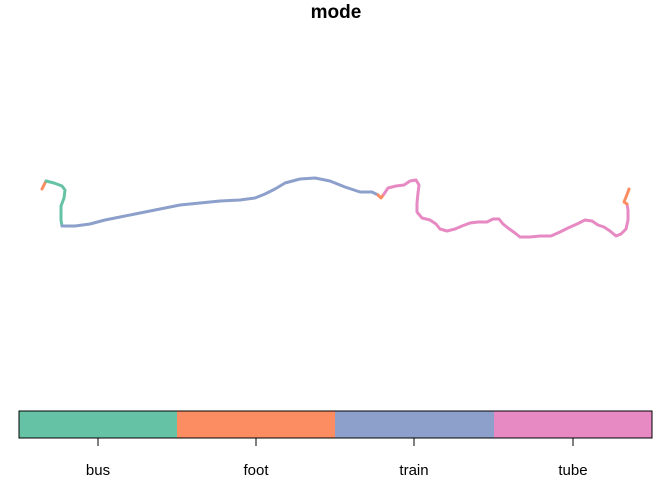 Image resolution: width=672 pixels, height=480 pixels. Describe the element at coordinates (98, 470) in the screenshot. I see `legend-label-bus: bus` at that location.